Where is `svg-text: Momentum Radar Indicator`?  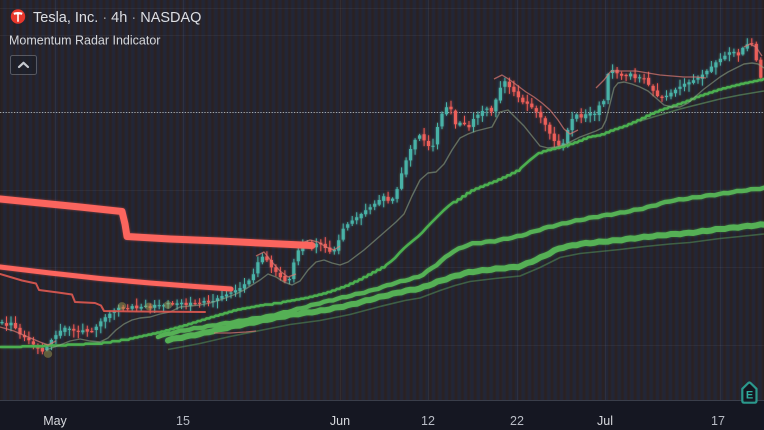 svg-text: Momentum Radar Indicator is located at coordinates (84, 41).